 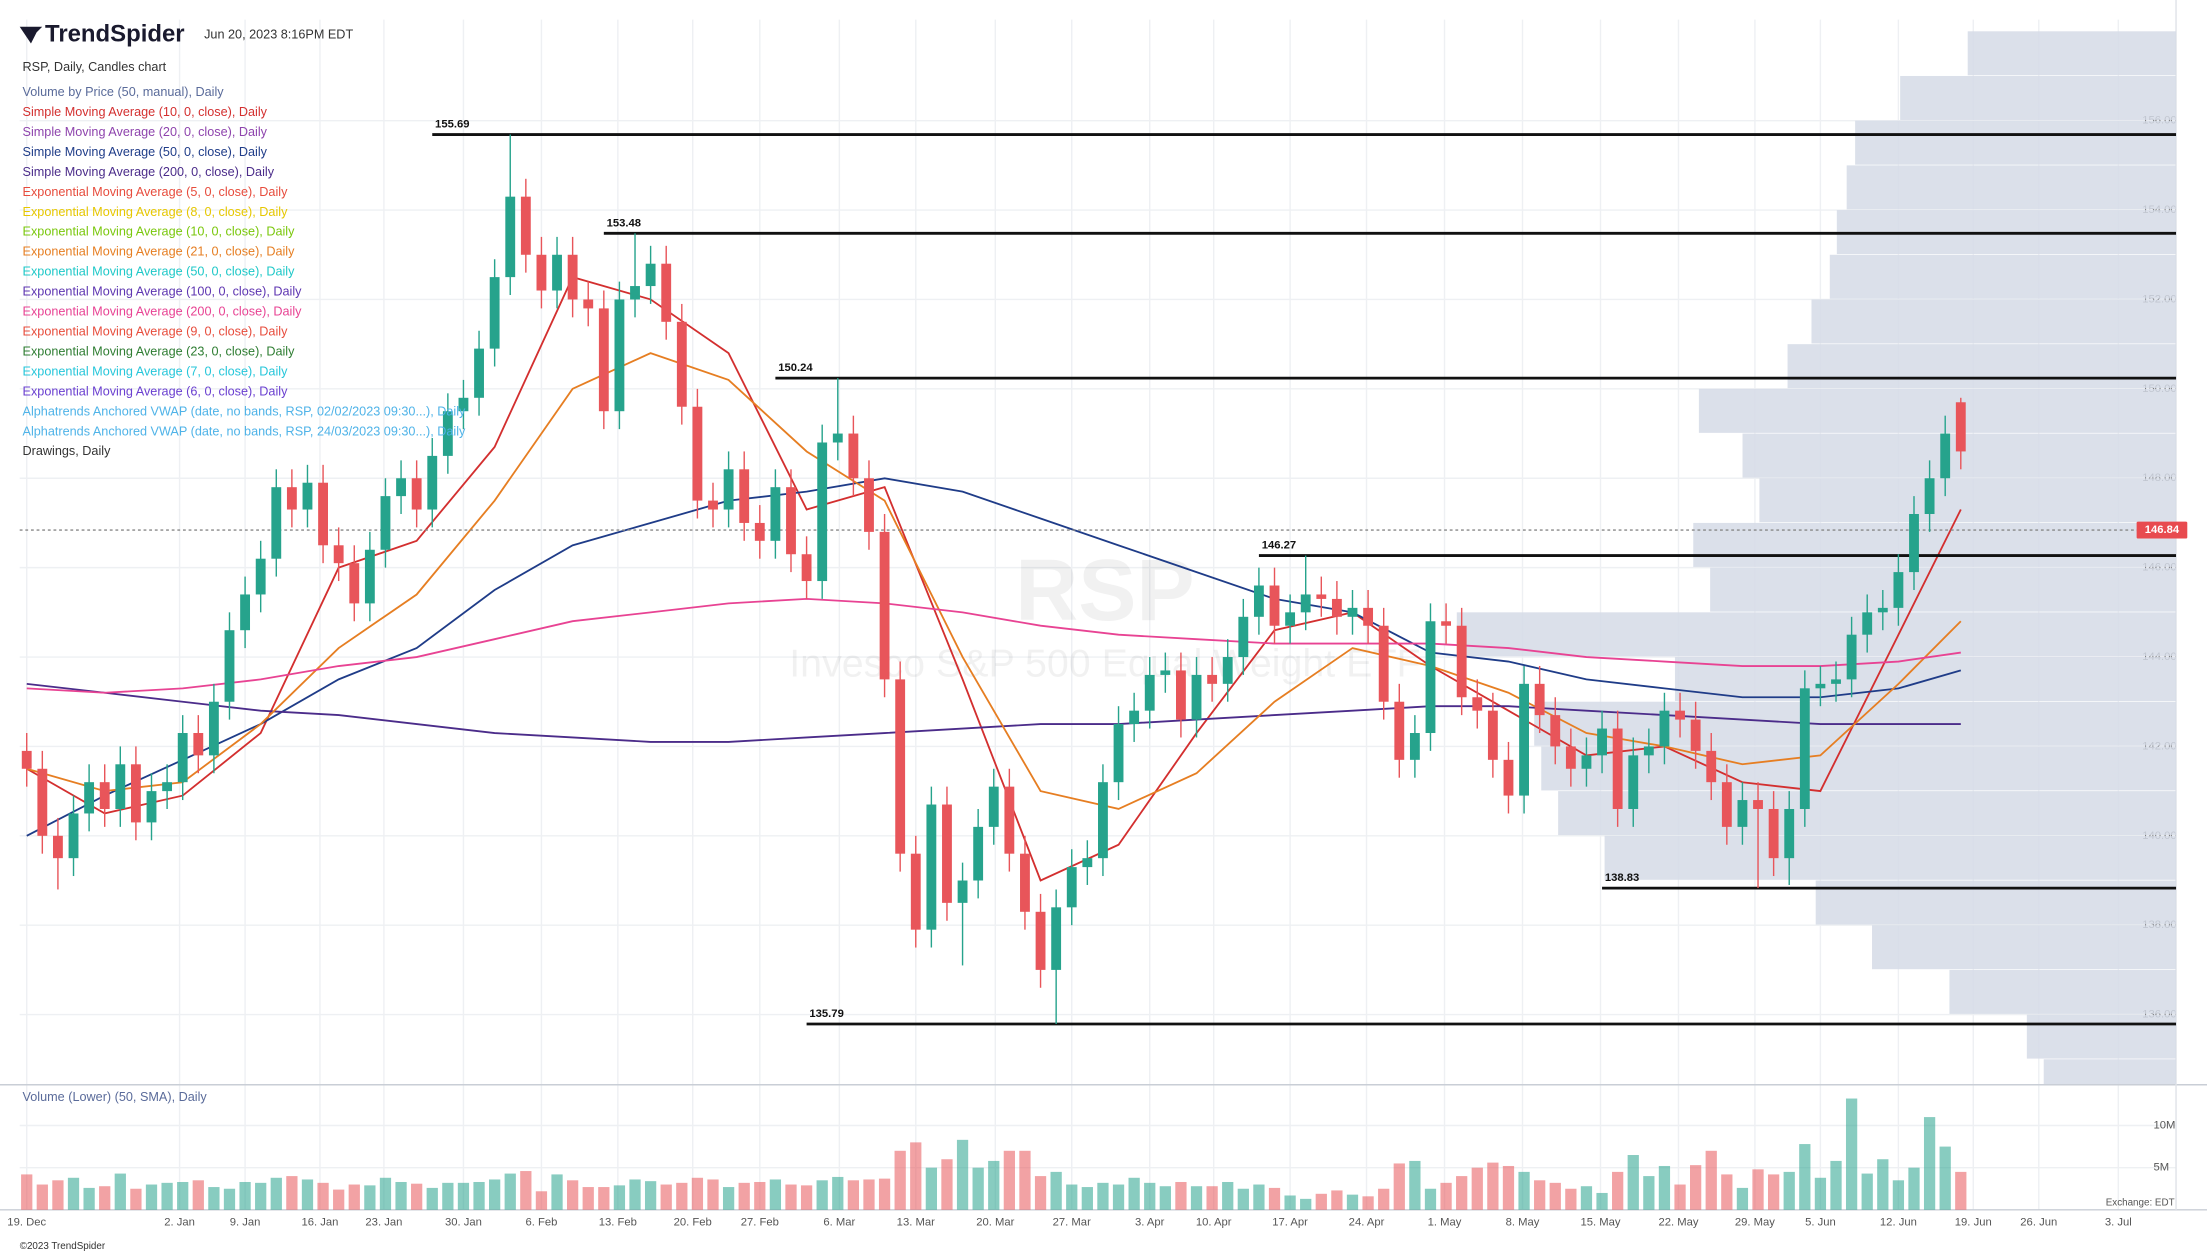 What do you see at coordinates (1678, 1222) in the screenshot?
I see `x-tick-label: 22. May` at bounding box center [1678, 1222].